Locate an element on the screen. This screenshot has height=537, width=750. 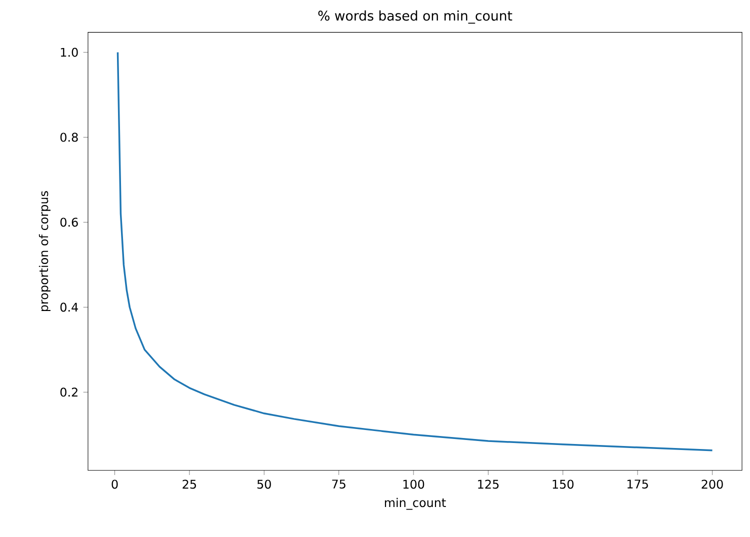
y-tick-label: 0.6 is located at coordinates (69, 222).